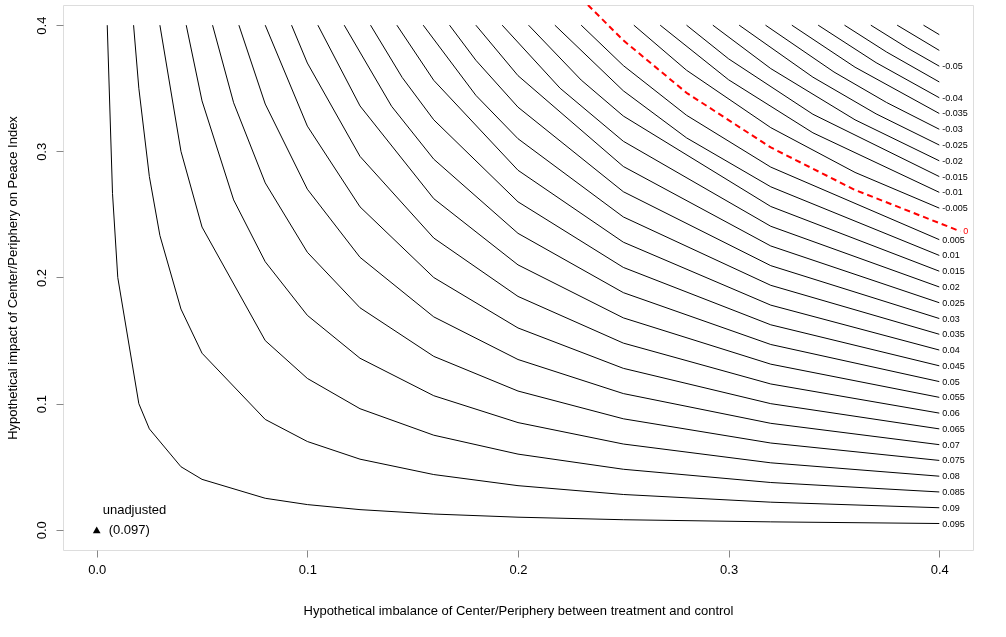 The height and width of the screenshot is (637, 1006). Describe the element at coordinates (953, 460) in the screenshot. I see `series-label: 0.075` at that location.